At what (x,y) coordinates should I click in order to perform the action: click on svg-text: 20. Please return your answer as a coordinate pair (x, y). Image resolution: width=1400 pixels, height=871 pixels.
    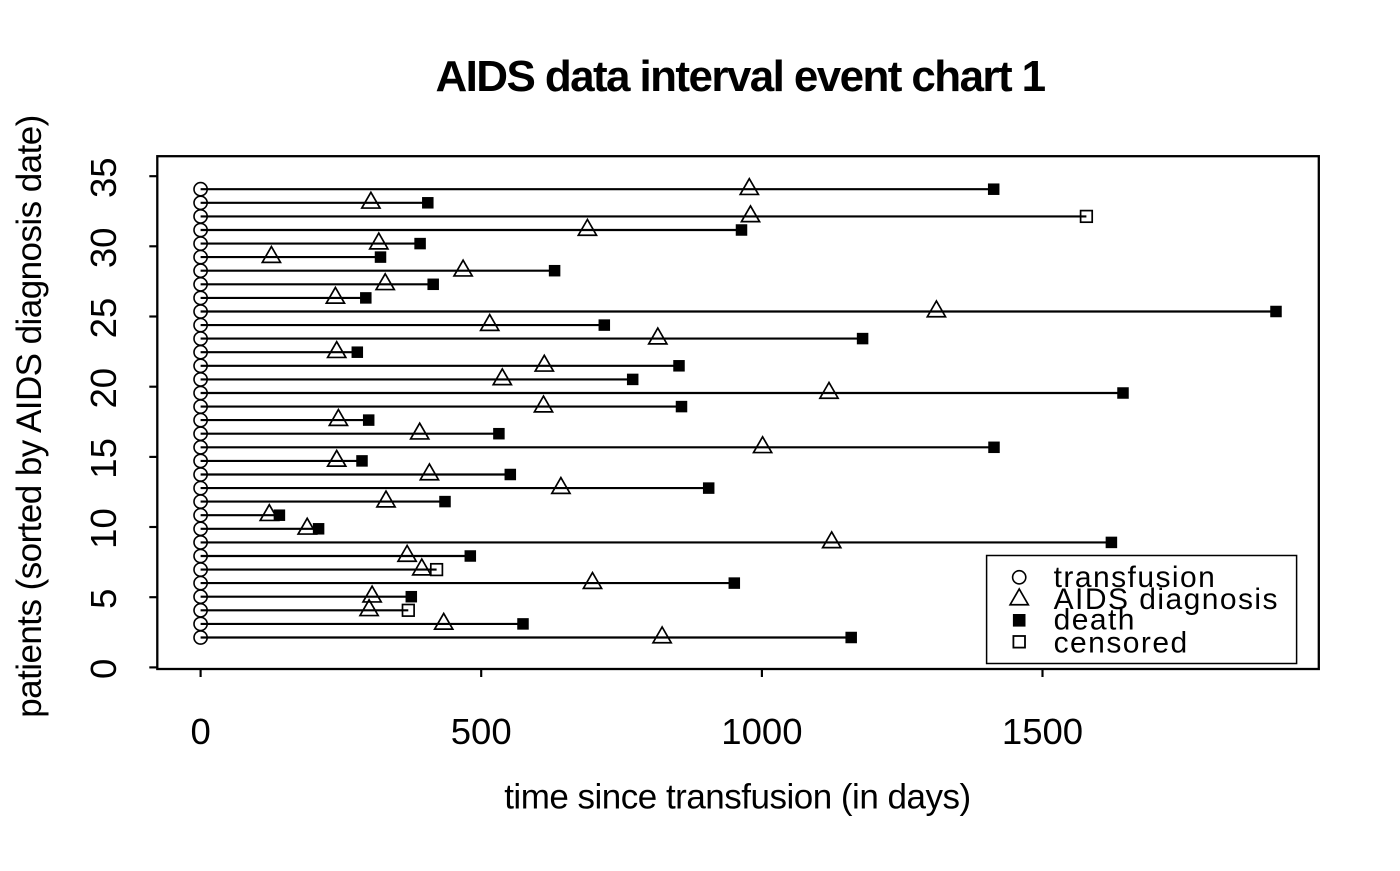
    Looking at the image, I should click on (103, 388).